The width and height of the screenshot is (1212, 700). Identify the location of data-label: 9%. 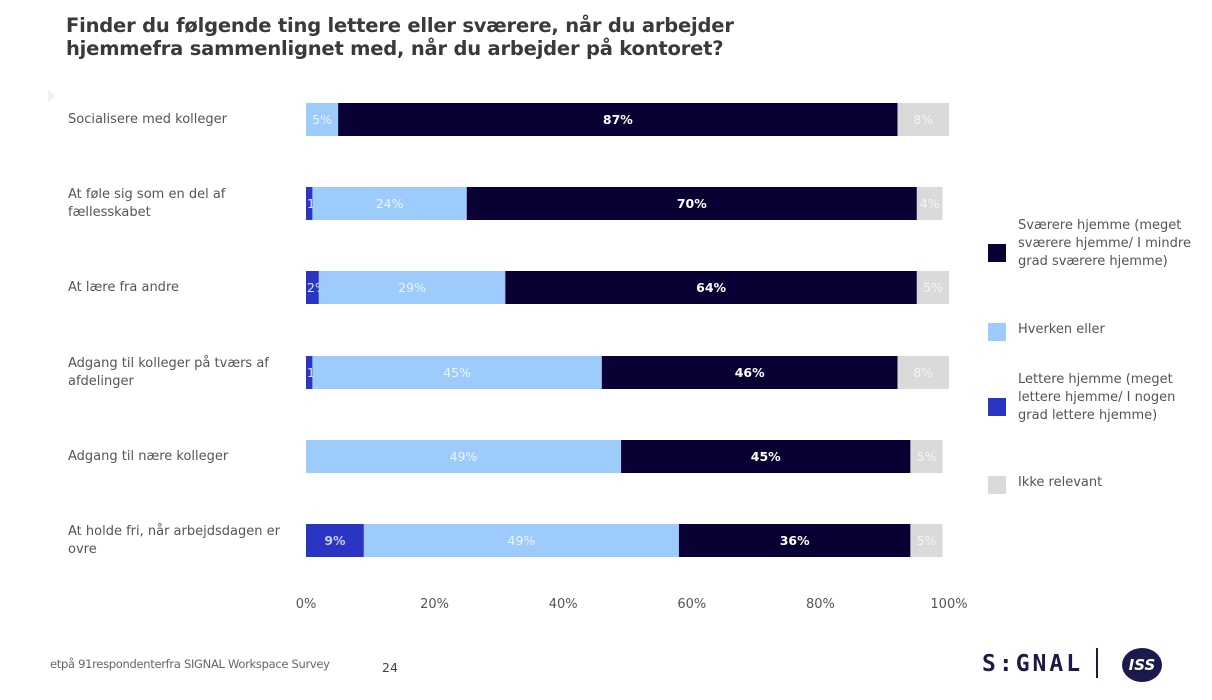
(335, 540).